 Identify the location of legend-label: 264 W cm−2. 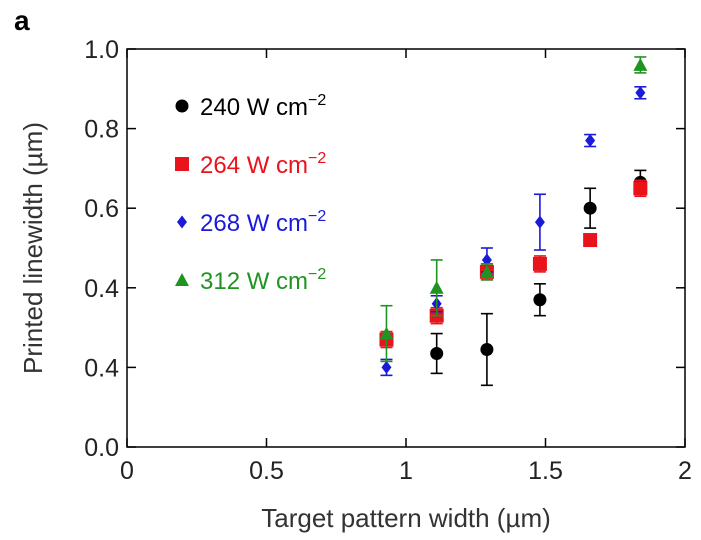
(263, 164).